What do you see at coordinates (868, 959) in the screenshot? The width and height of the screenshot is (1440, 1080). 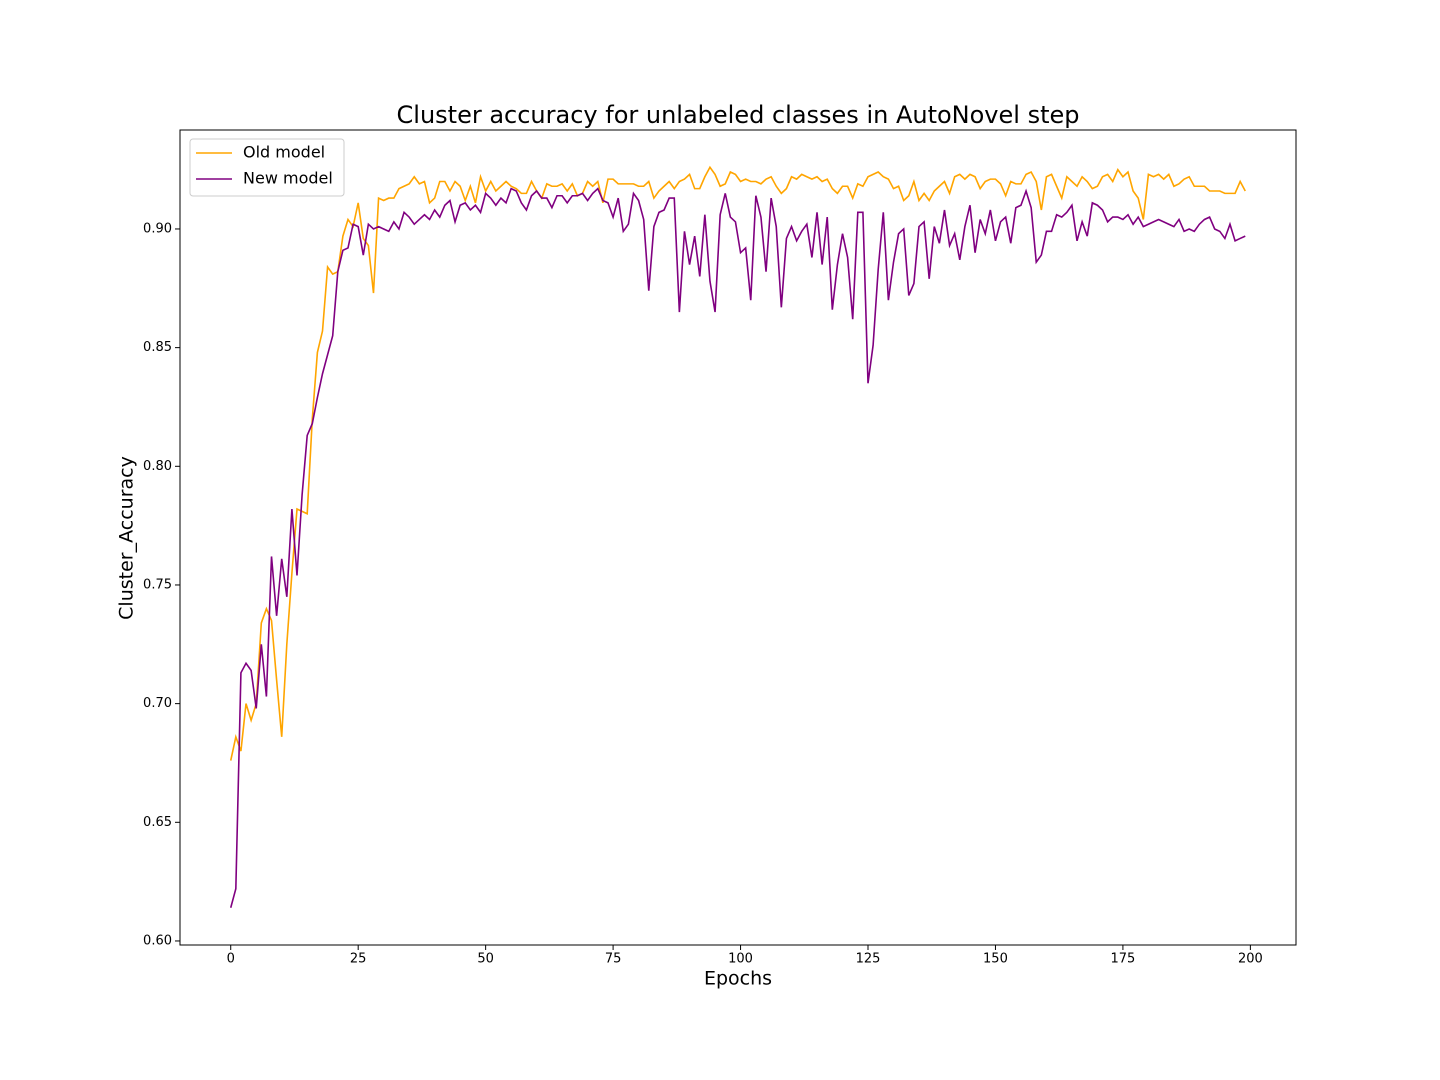 I see `x-tick-label: 125` at bounding box center [868, 959].